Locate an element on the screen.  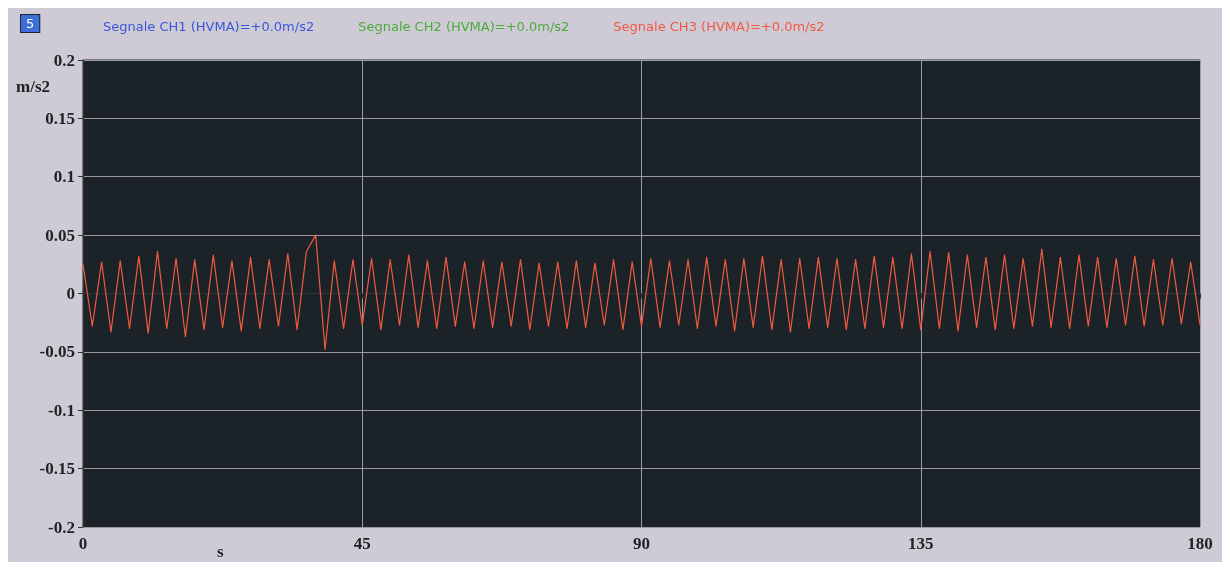
y-tick-label: -0.1 is located at coordinates (61, 410).